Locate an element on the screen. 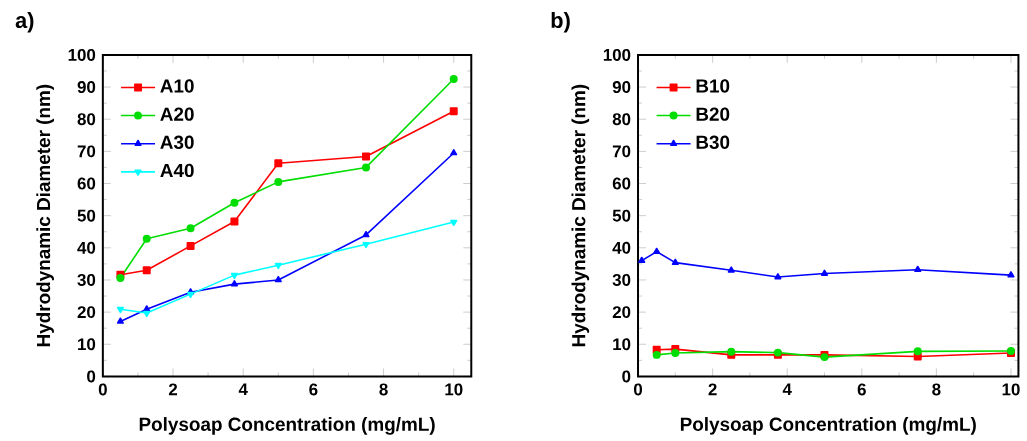 The width and height of the screenshot is (1027, 441). chart-title: a) is located at coordinates (24, 22).